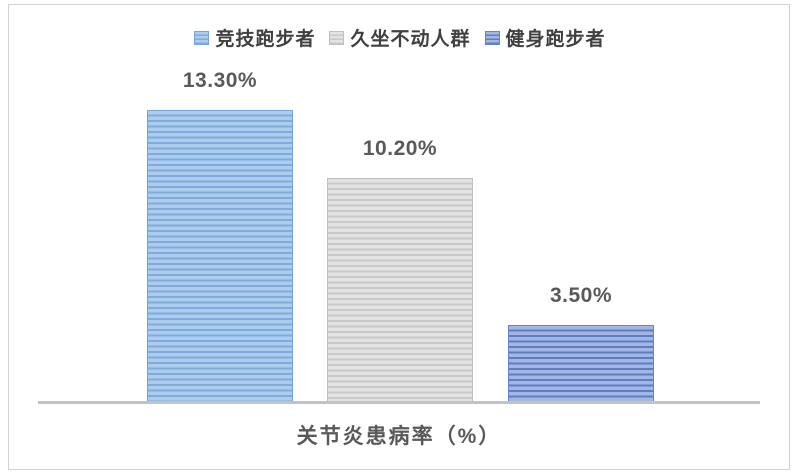 This screenshot has height=476, width=800. Describe the element at coordinates (400, 290) in the screenshot. I see `bar-sedentary-people` at that location.